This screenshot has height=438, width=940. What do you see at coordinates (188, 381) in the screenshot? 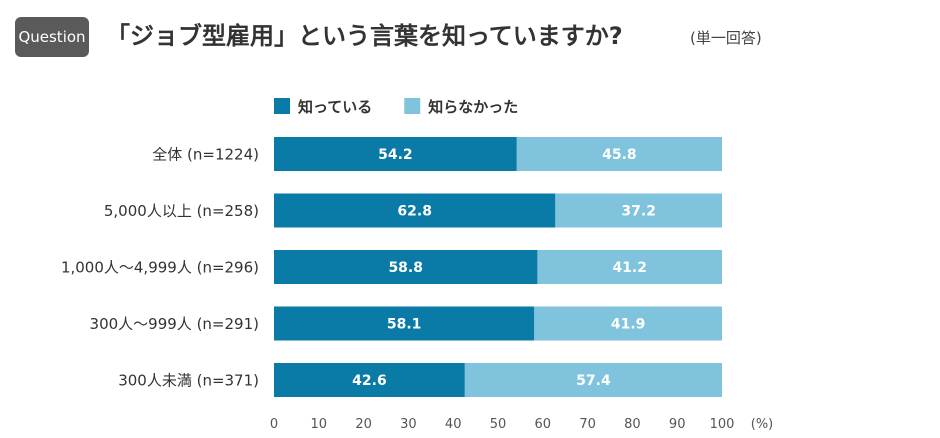
I see `category-label-4: 300人未満 (n=371)` at bounding box center [188, 381].